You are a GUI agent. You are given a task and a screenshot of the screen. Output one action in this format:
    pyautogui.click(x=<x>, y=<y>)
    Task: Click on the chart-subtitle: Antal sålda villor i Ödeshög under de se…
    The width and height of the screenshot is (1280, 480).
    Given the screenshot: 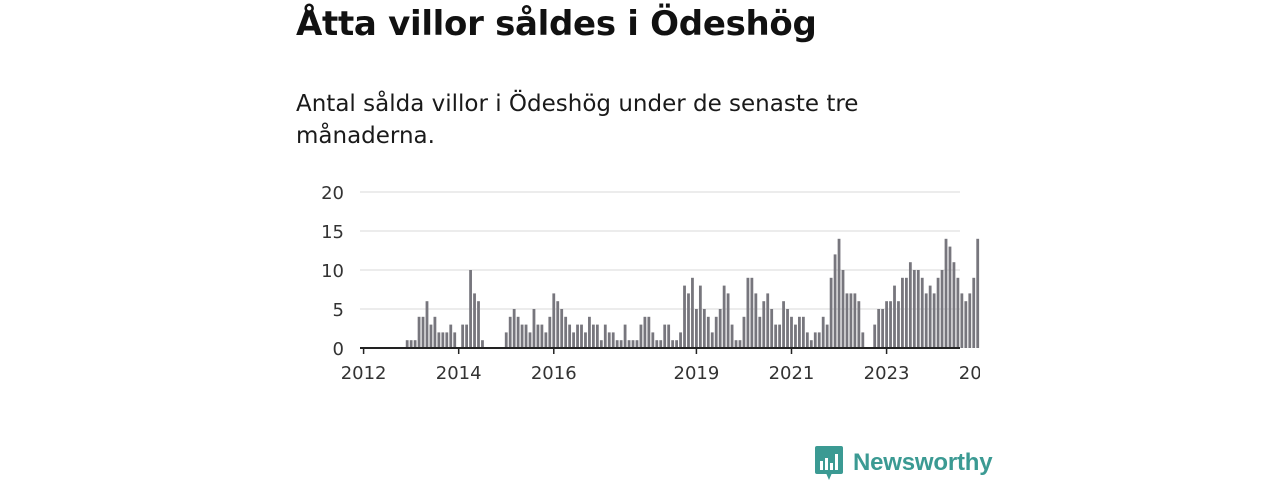 What is the action you would take?
    pyautogui.click(x=577, y=120)
    